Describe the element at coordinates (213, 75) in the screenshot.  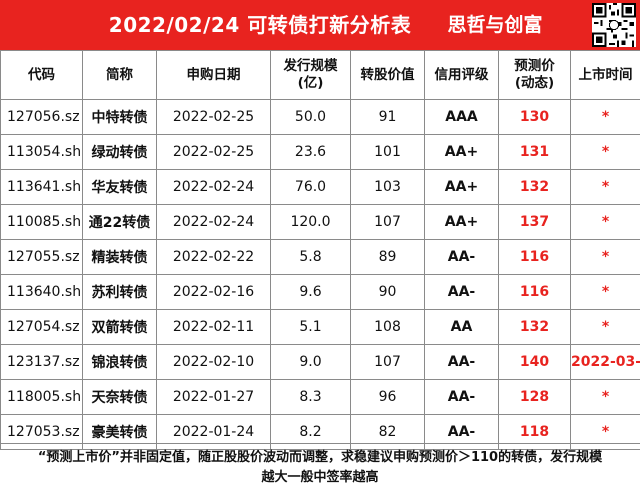
I see `column-header-subscription-date: 申购日期` at that location.